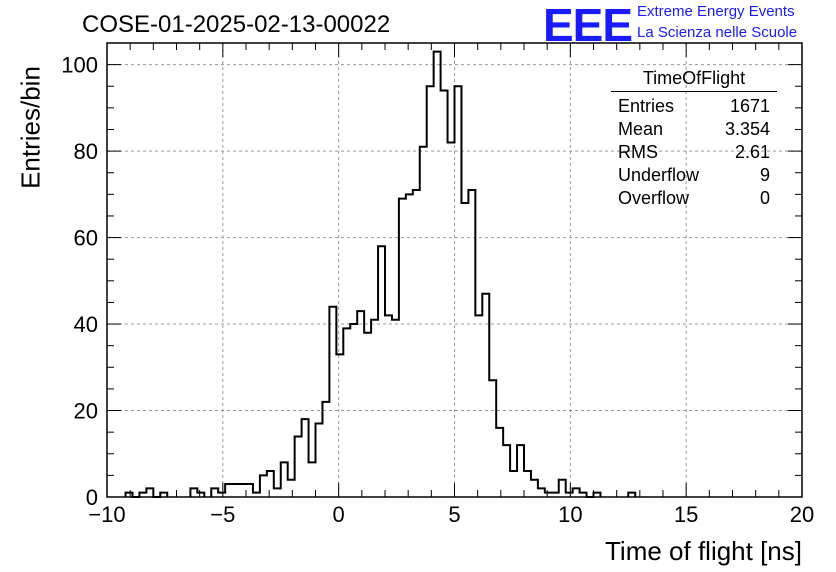 This screenshot has width=836, height=572. What do you see at coordinates (717, 32) in the screenshot?
I see `logo-line-2: La Scienza nelle Scuole` at bounding box center [717, 32].